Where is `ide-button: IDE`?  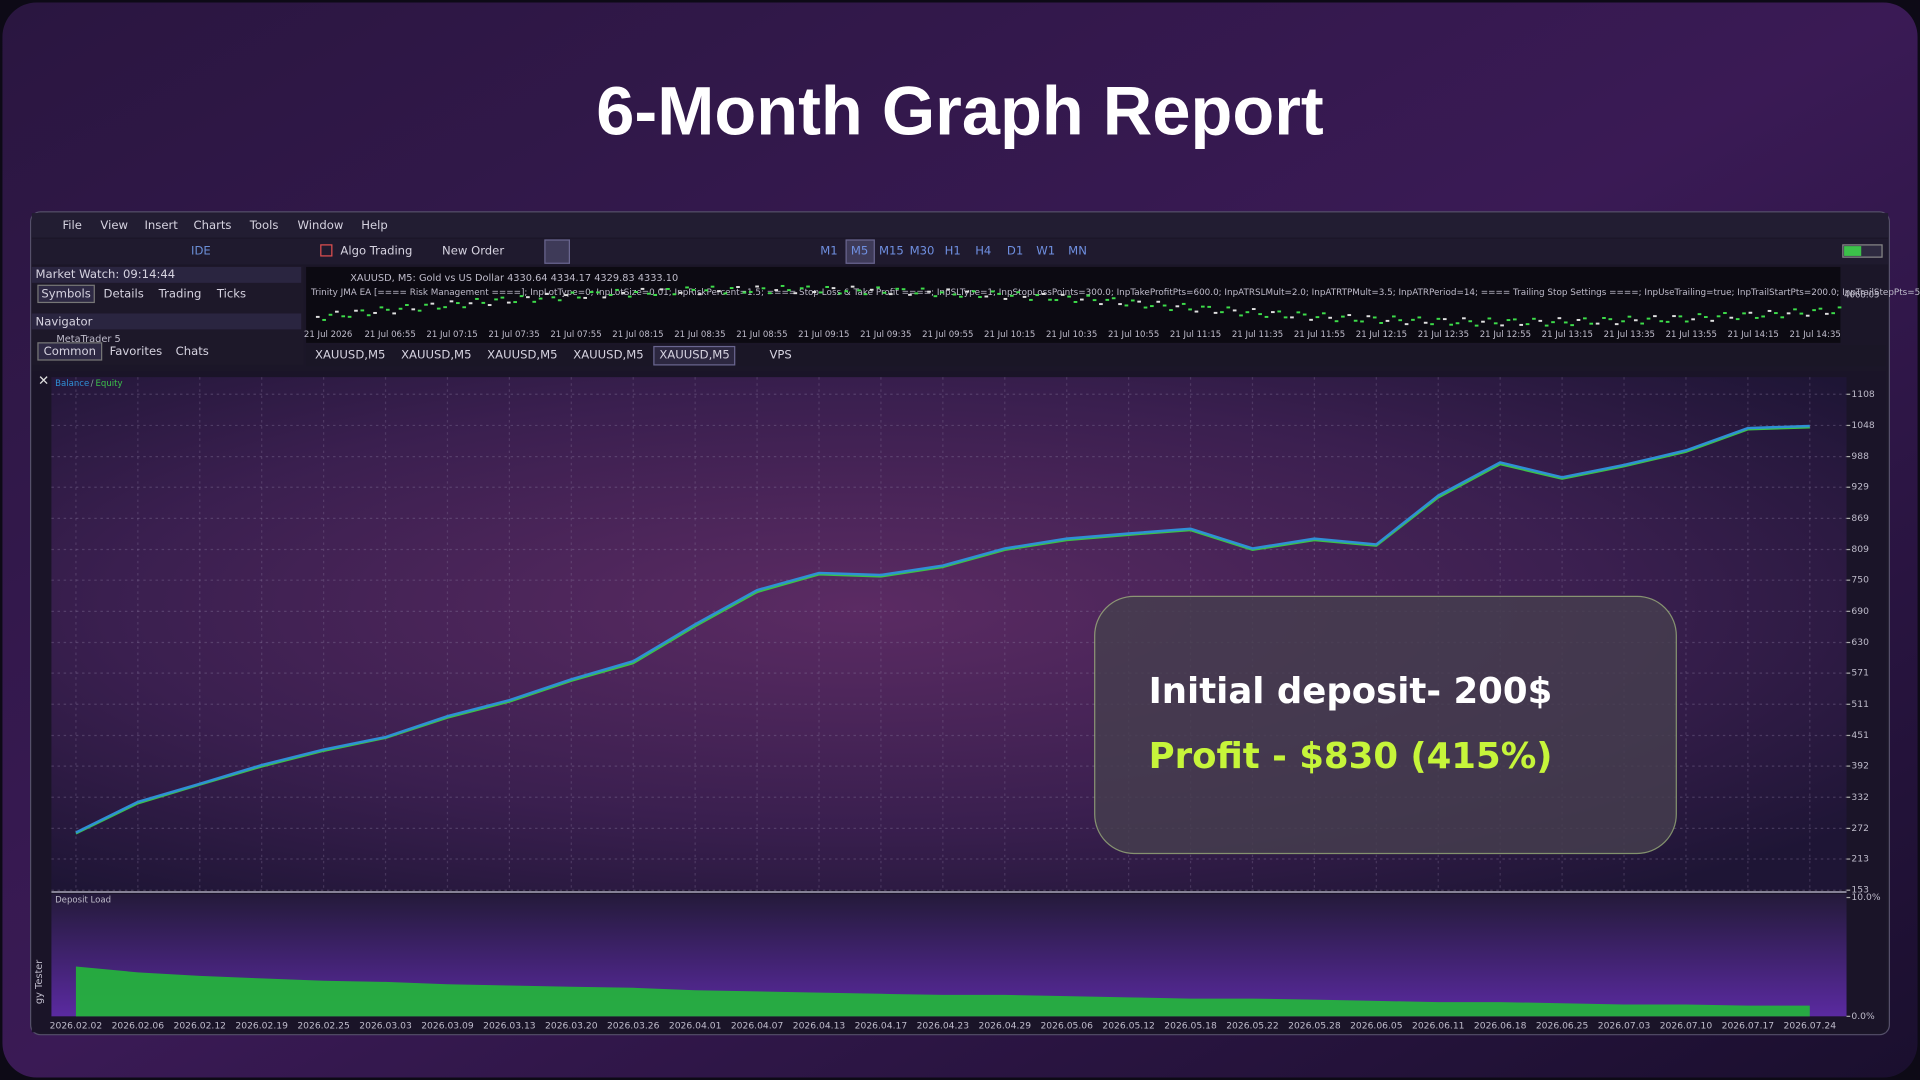 ide-button: IDE is located at coordinates (201, 251).